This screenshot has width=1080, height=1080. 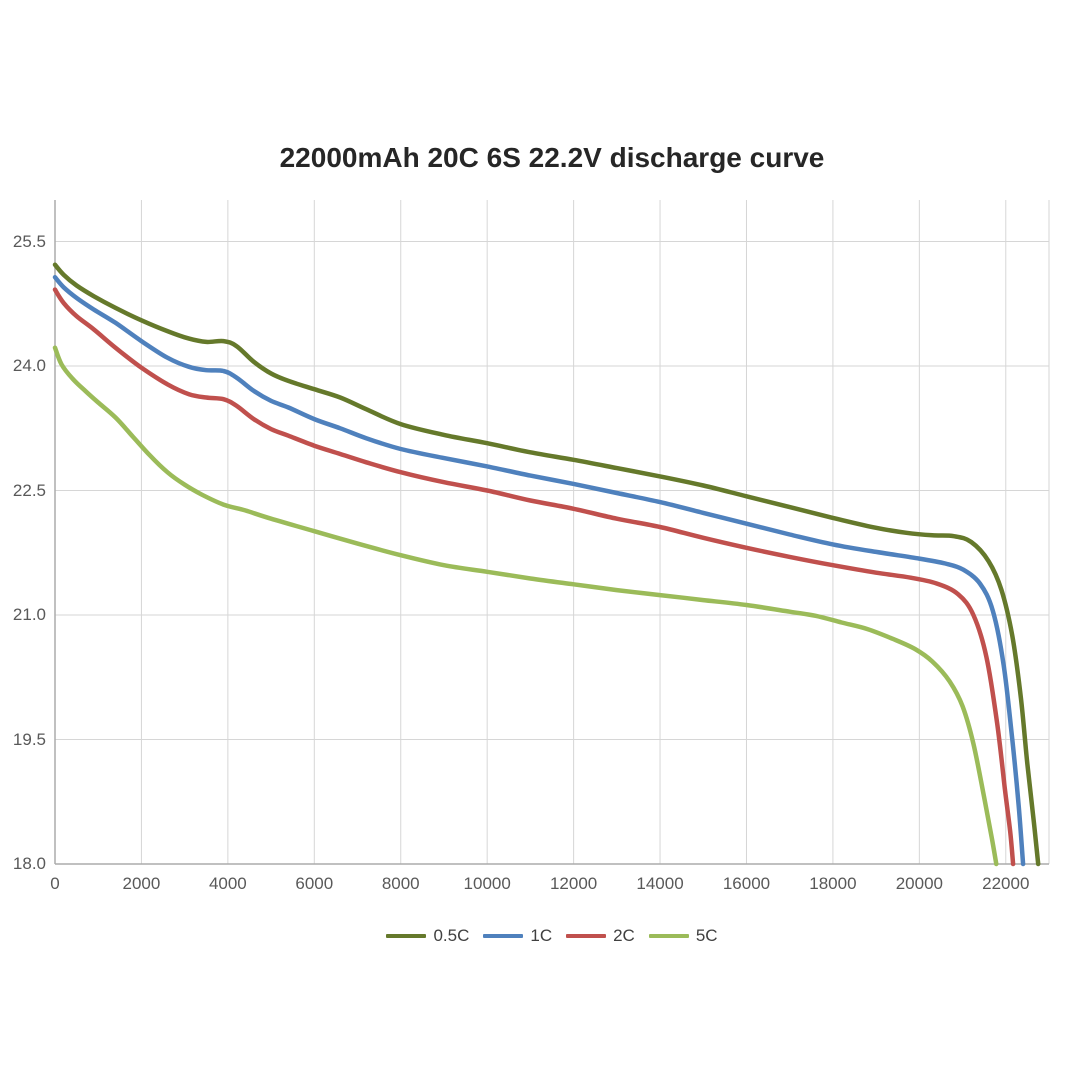 What do you see at coordinates (29, 490) in the screenshot?
I see `y-tick-label: 22.5` at bounding box center [29, 490].